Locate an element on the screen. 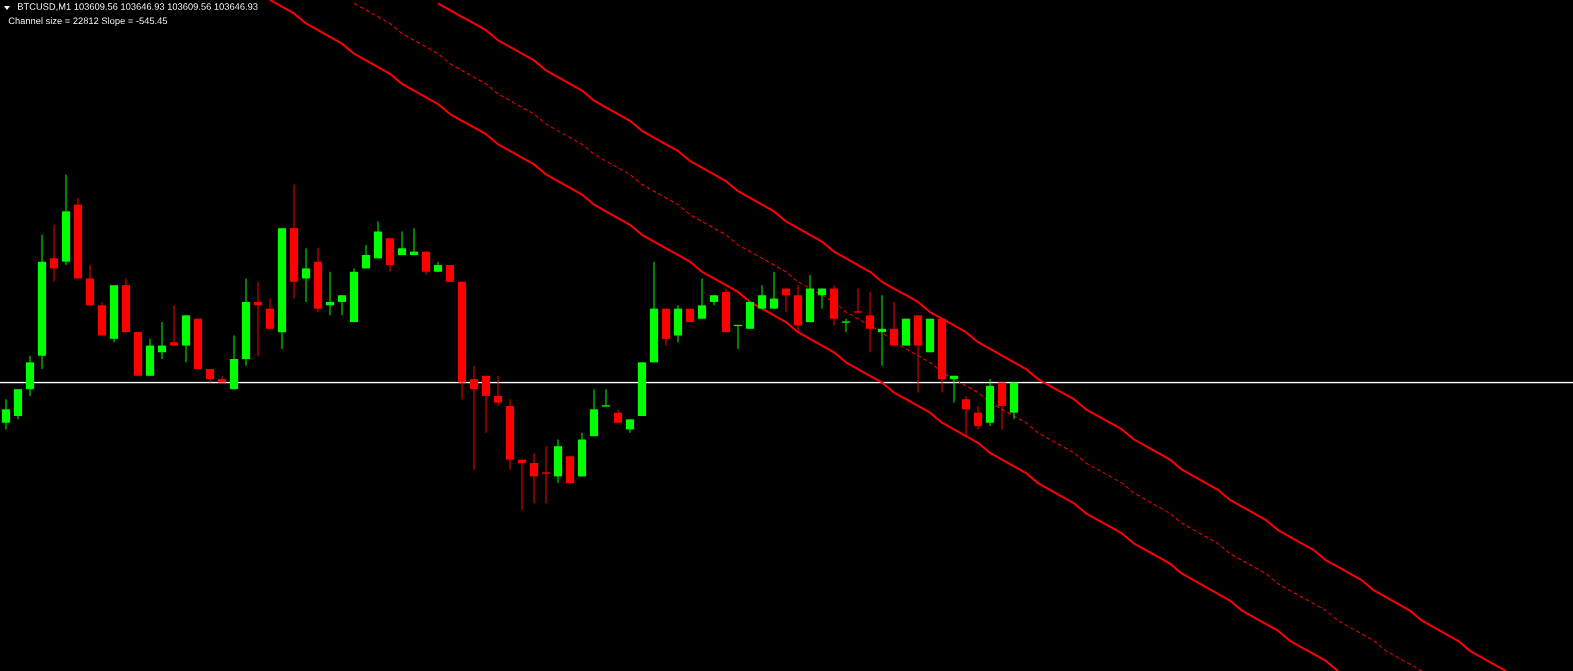 The image size is (1573, 671). chart-title: BTCUSD,M1 103609.56 103646.93 103609.56 103646.93 is located at coordinates (138, 7).